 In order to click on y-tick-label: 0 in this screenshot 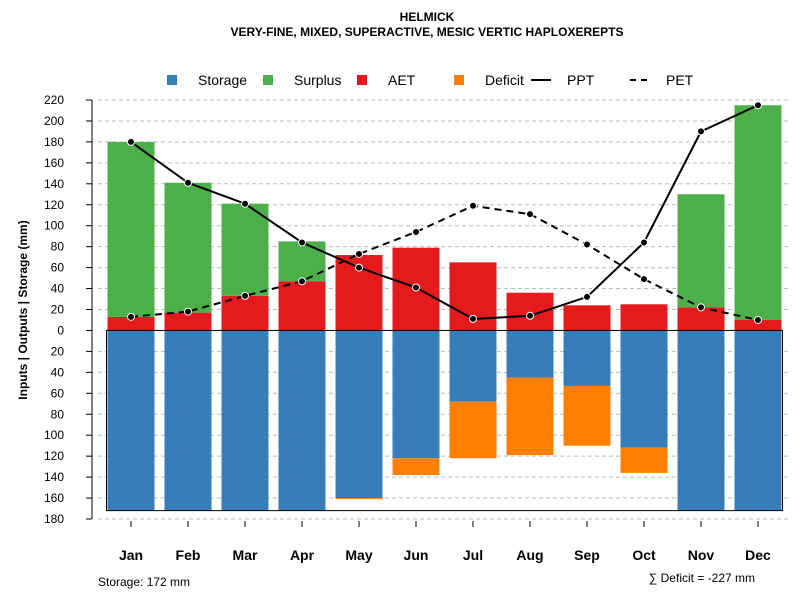, I will do `click(60, 330)`.